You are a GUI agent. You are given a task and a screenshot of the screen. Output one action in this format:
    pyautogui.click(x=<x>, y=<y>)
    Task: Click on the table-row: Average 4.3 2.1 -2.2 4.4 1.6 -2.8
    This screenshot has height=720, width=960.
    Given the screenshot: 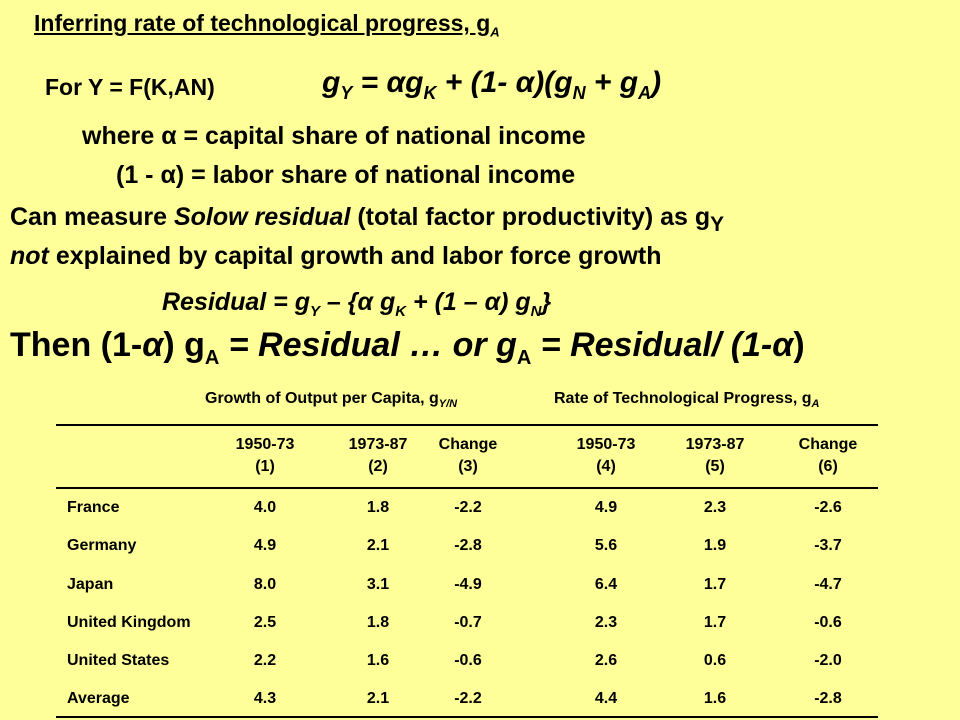 What is the action you would take?
    pyautogui.click(x=480, y=701)
    